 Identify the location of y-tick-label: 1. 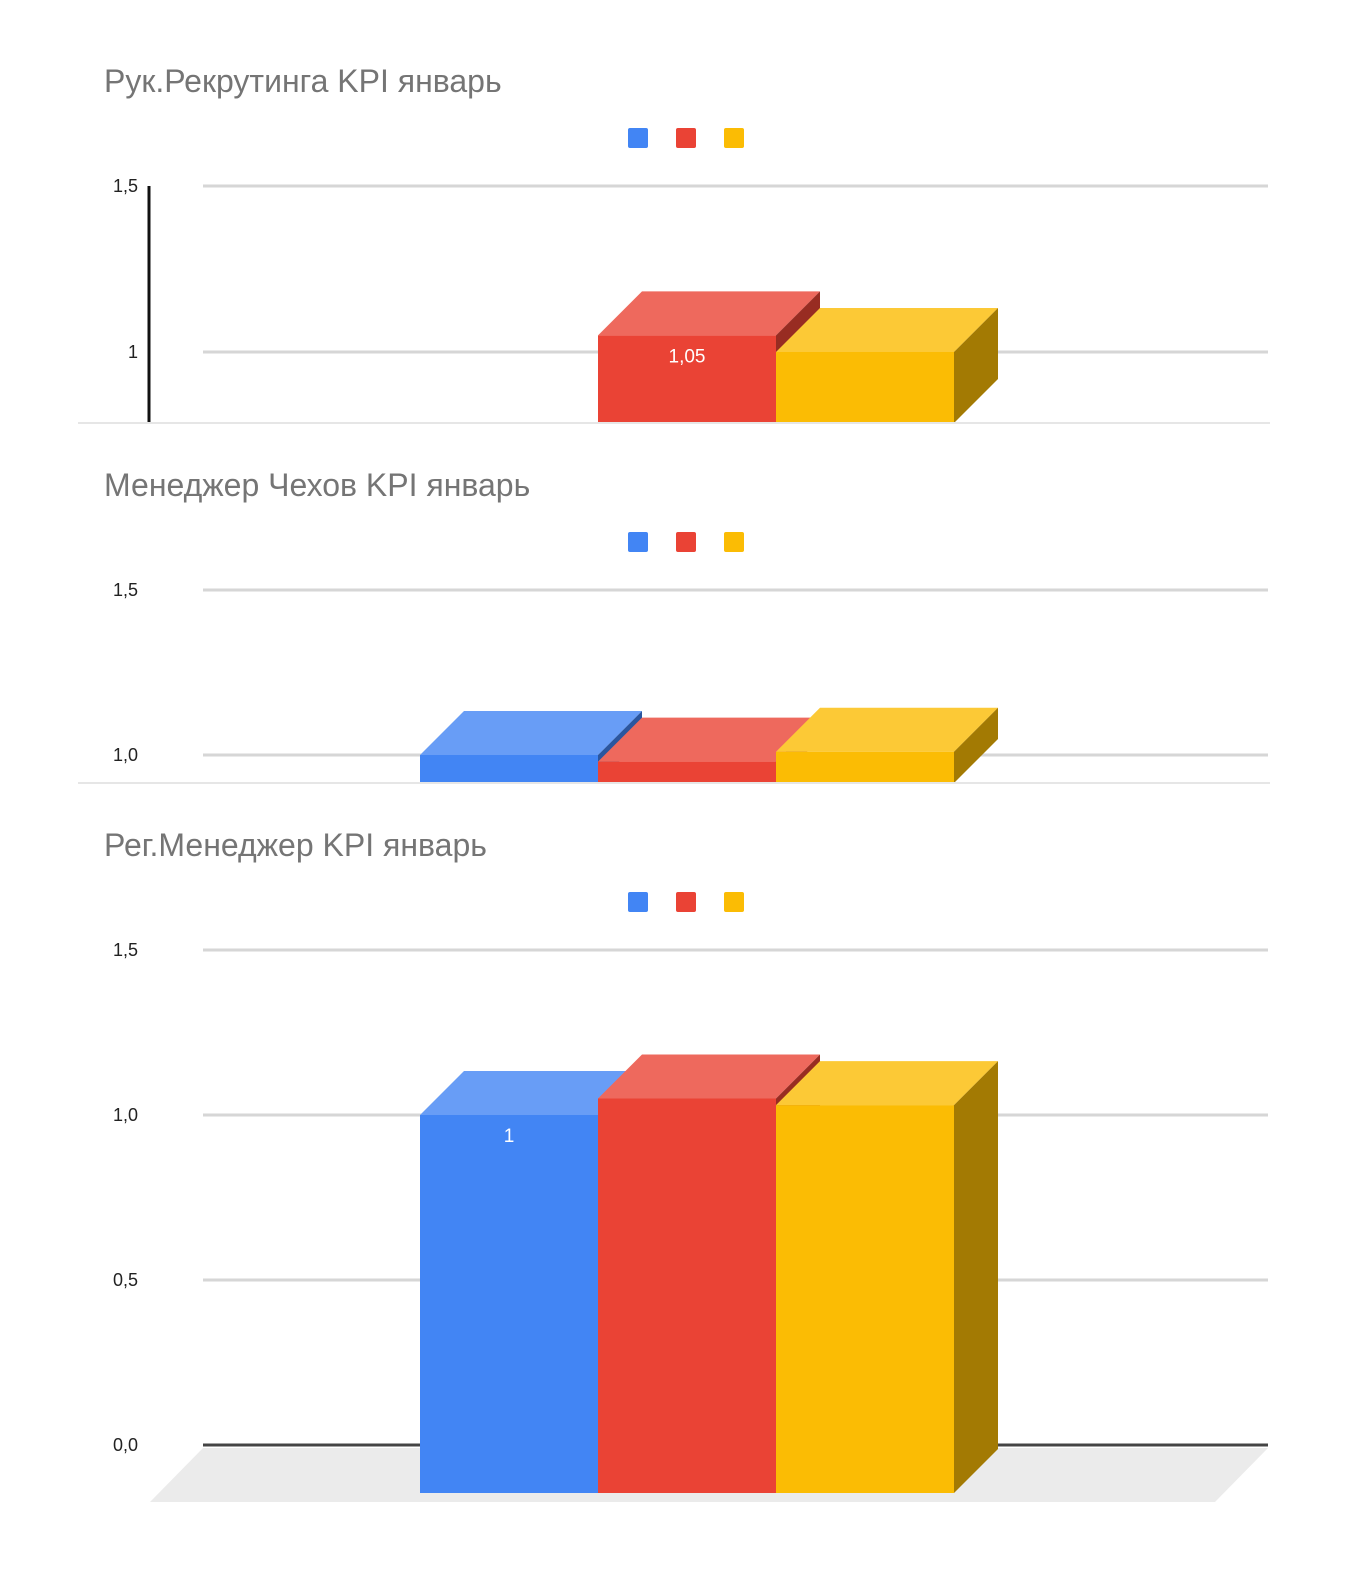
(133, 352).